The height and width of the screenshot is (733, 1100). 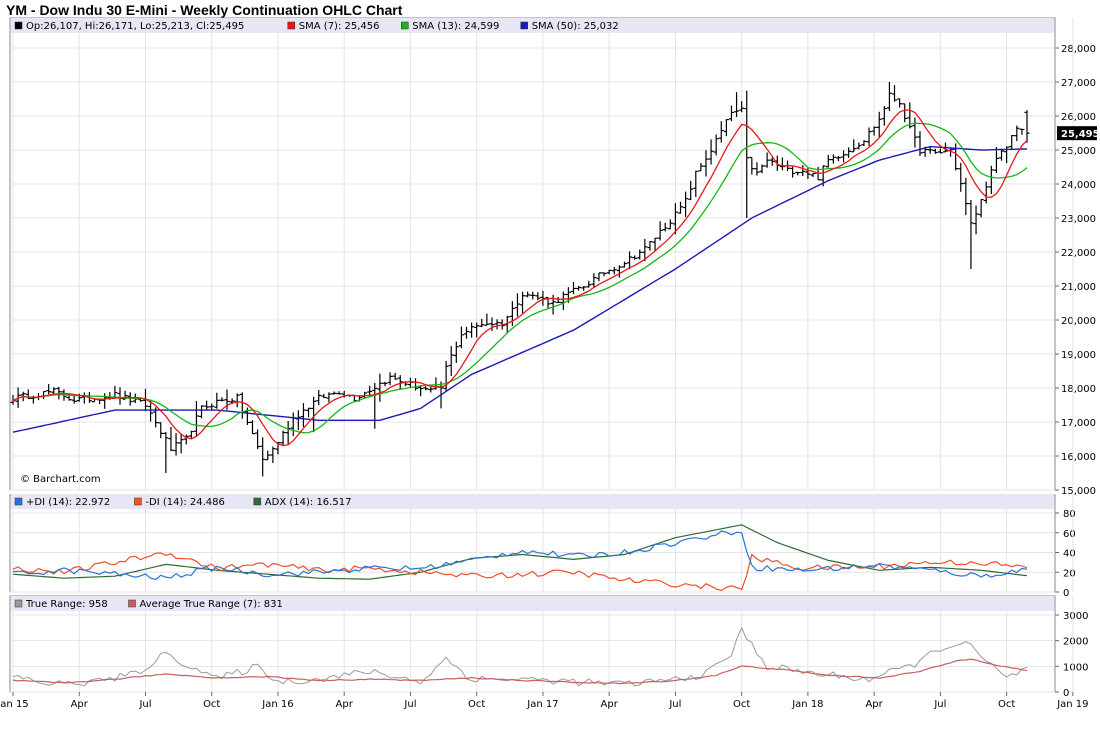 I want to click on barchart-watermark: © Barchart.com, so click(x=60, y=479).